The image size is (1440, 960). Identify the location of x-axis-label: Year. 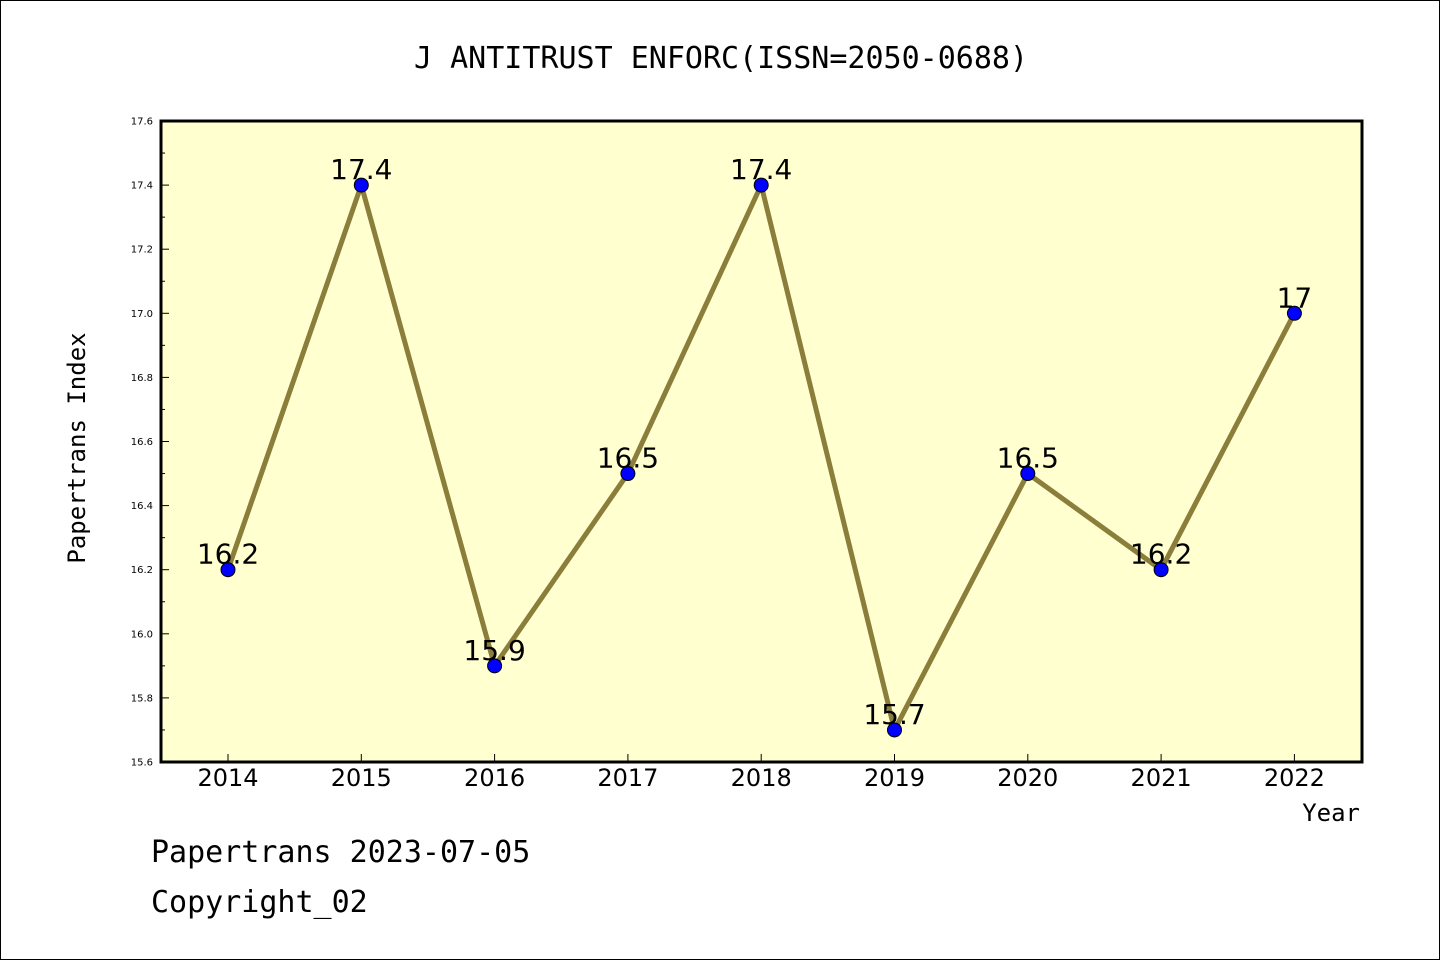
(1331, 813).